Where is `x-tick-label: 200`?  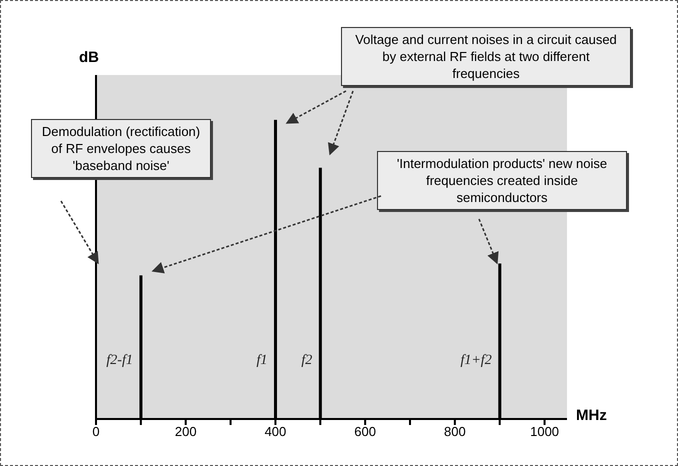
x-tick-label: 200 is located at coordinates (185, 432).